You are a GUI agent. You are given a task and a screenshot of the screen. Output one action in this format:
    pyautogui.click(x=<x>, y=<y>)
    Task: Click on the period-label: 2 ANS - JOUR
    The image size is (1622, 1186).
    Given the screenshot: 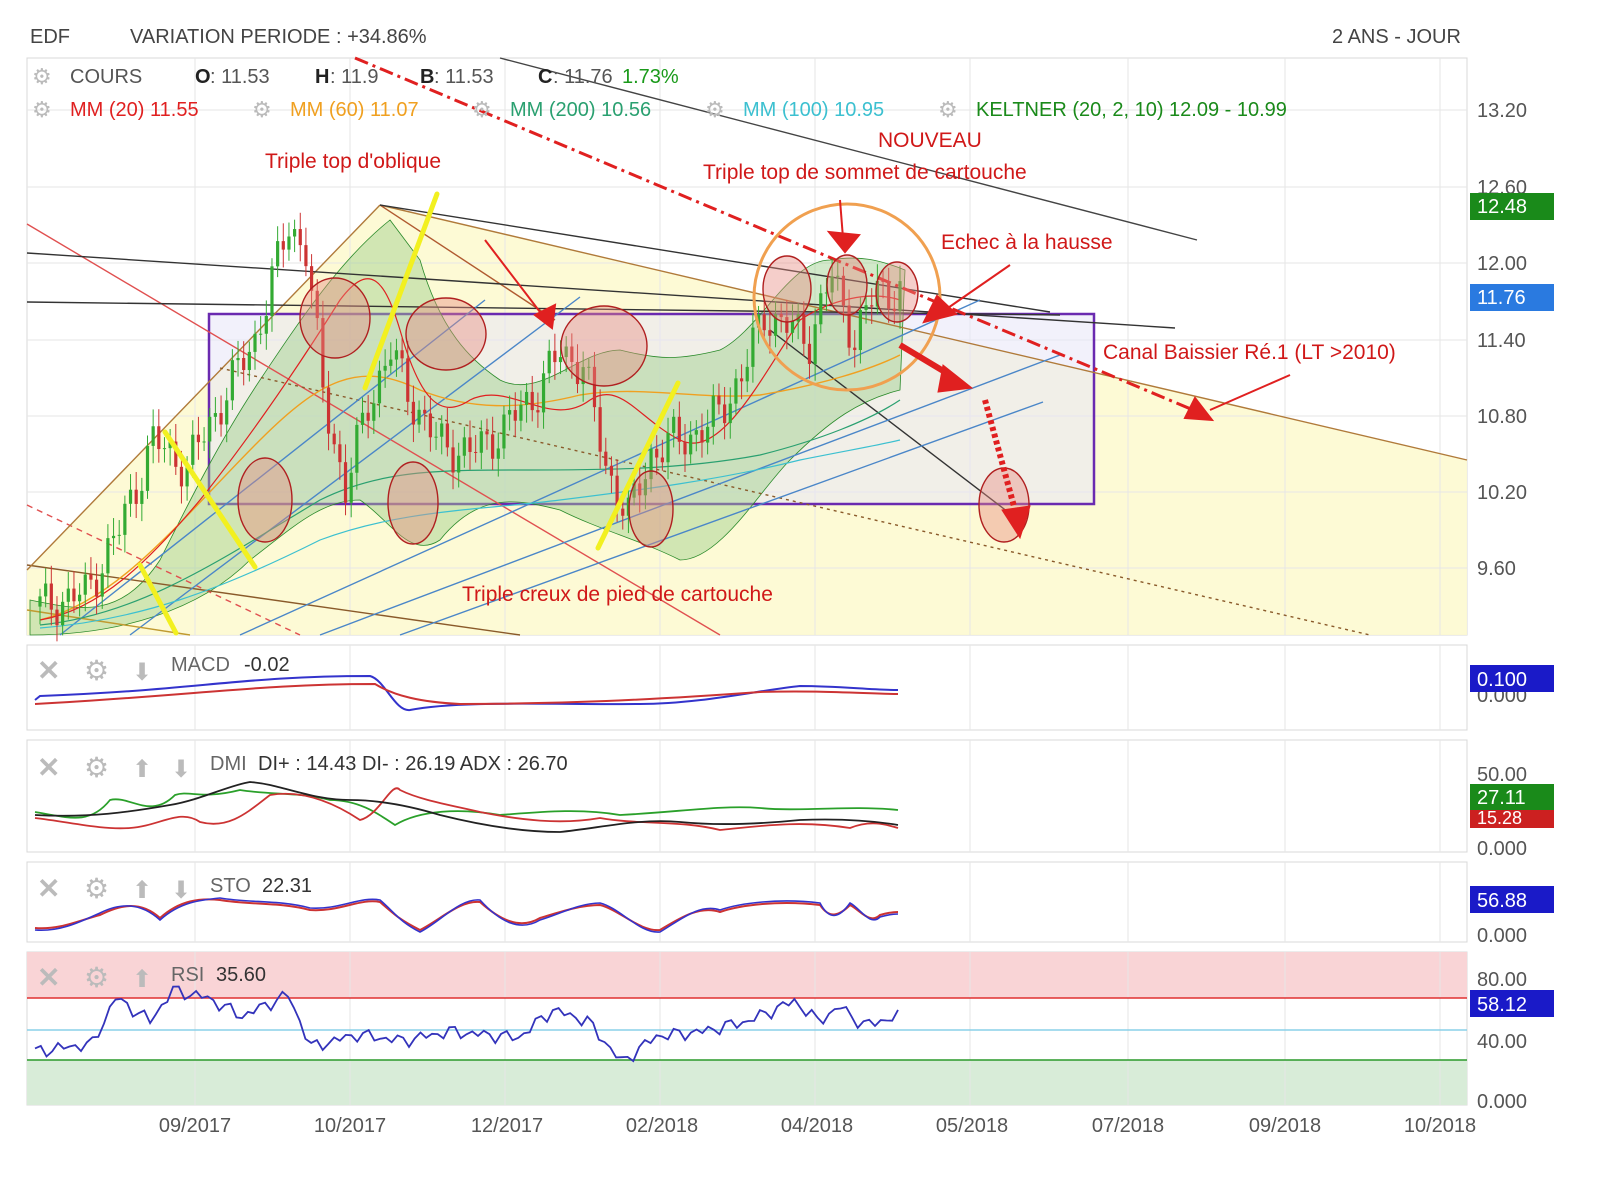 What is the action you would take?
    pyautogui.click(x=1396, y=37)
    